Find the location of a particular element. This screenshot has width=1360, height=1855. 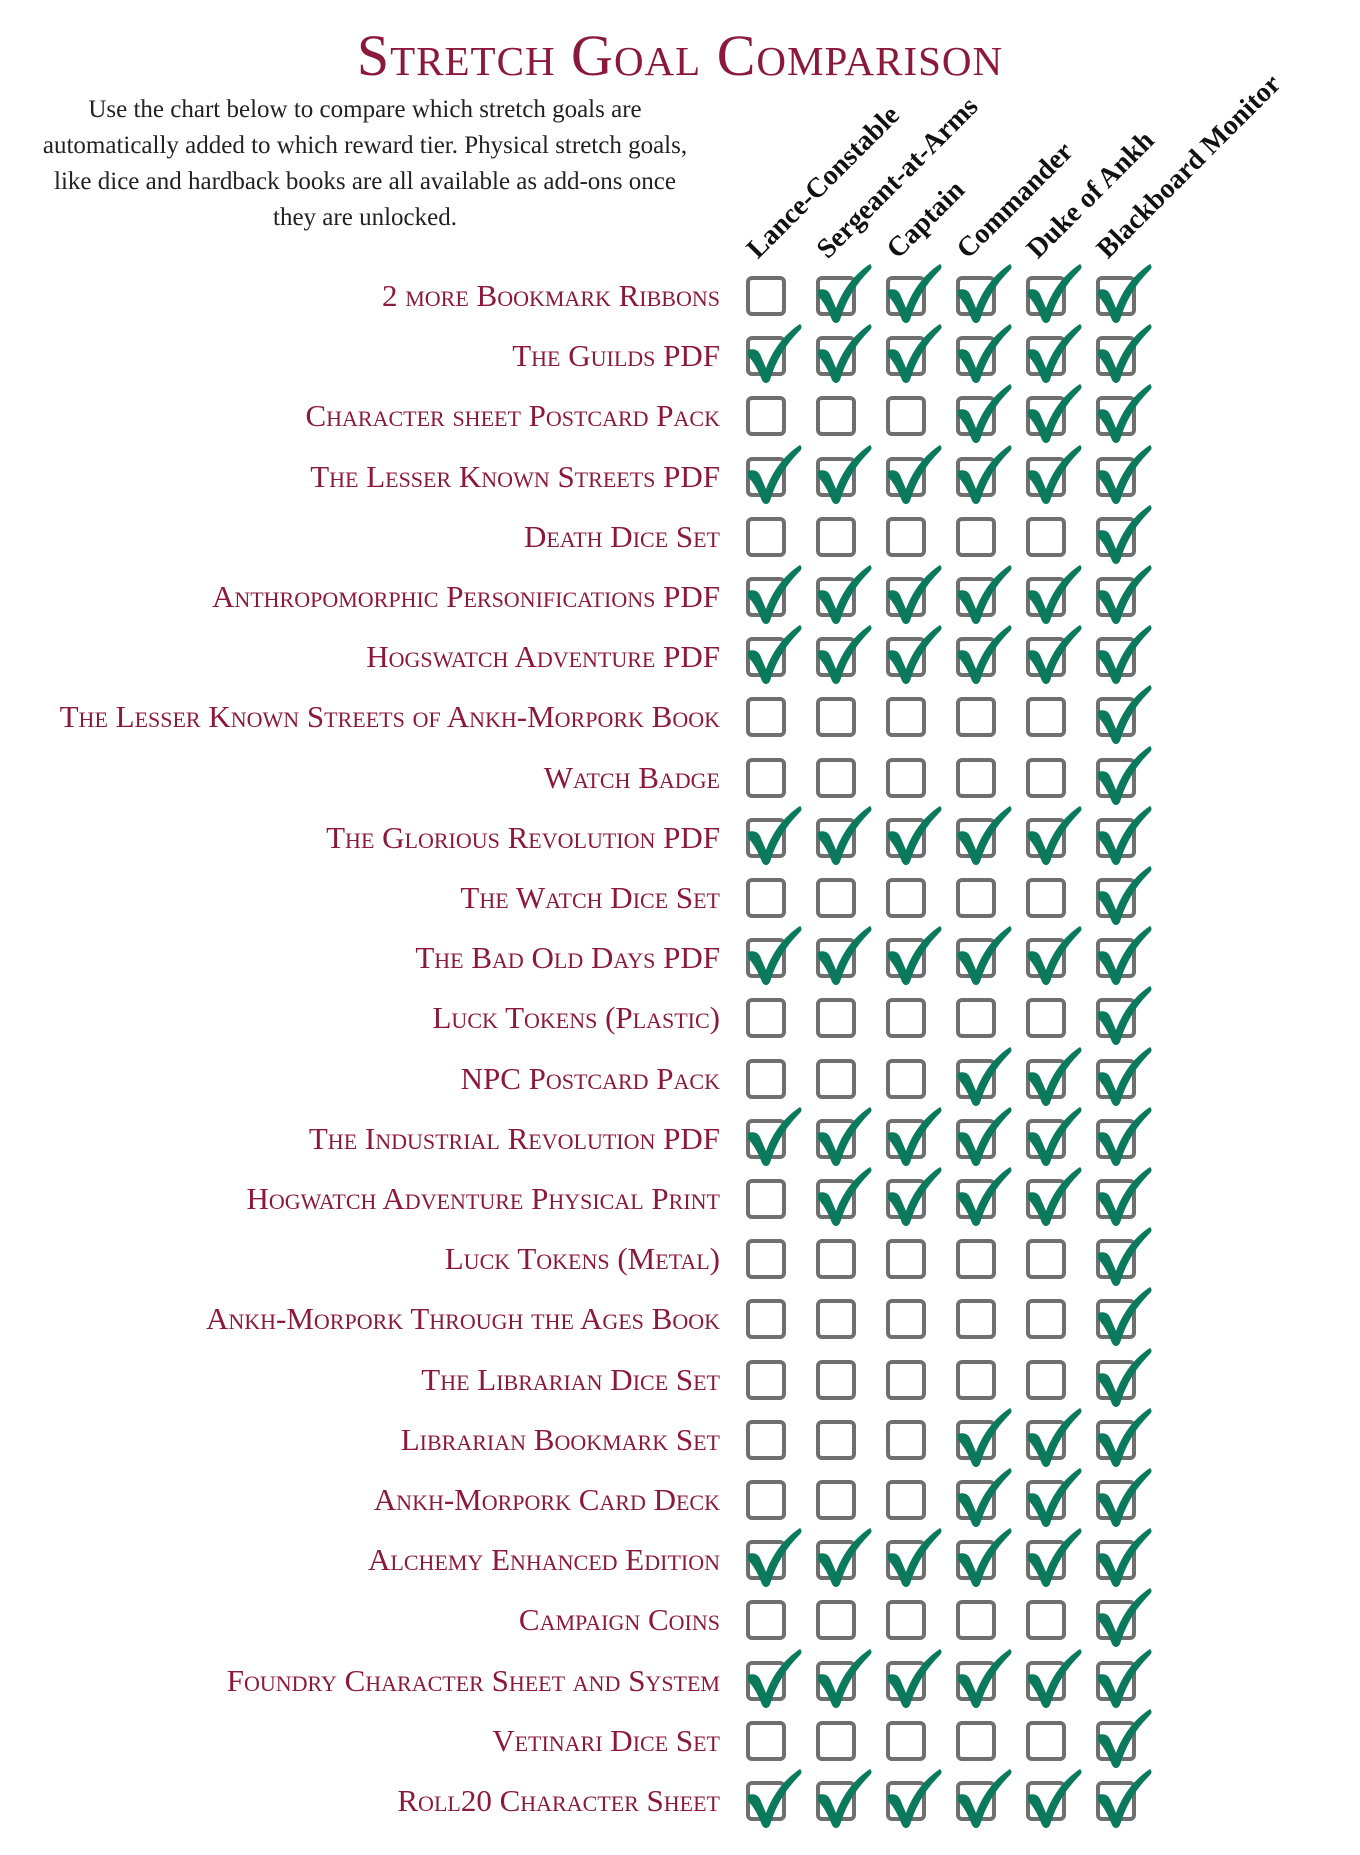

stretch-goal-label: The Lesser Known Streets PDF is located at coordinates (515, 476).